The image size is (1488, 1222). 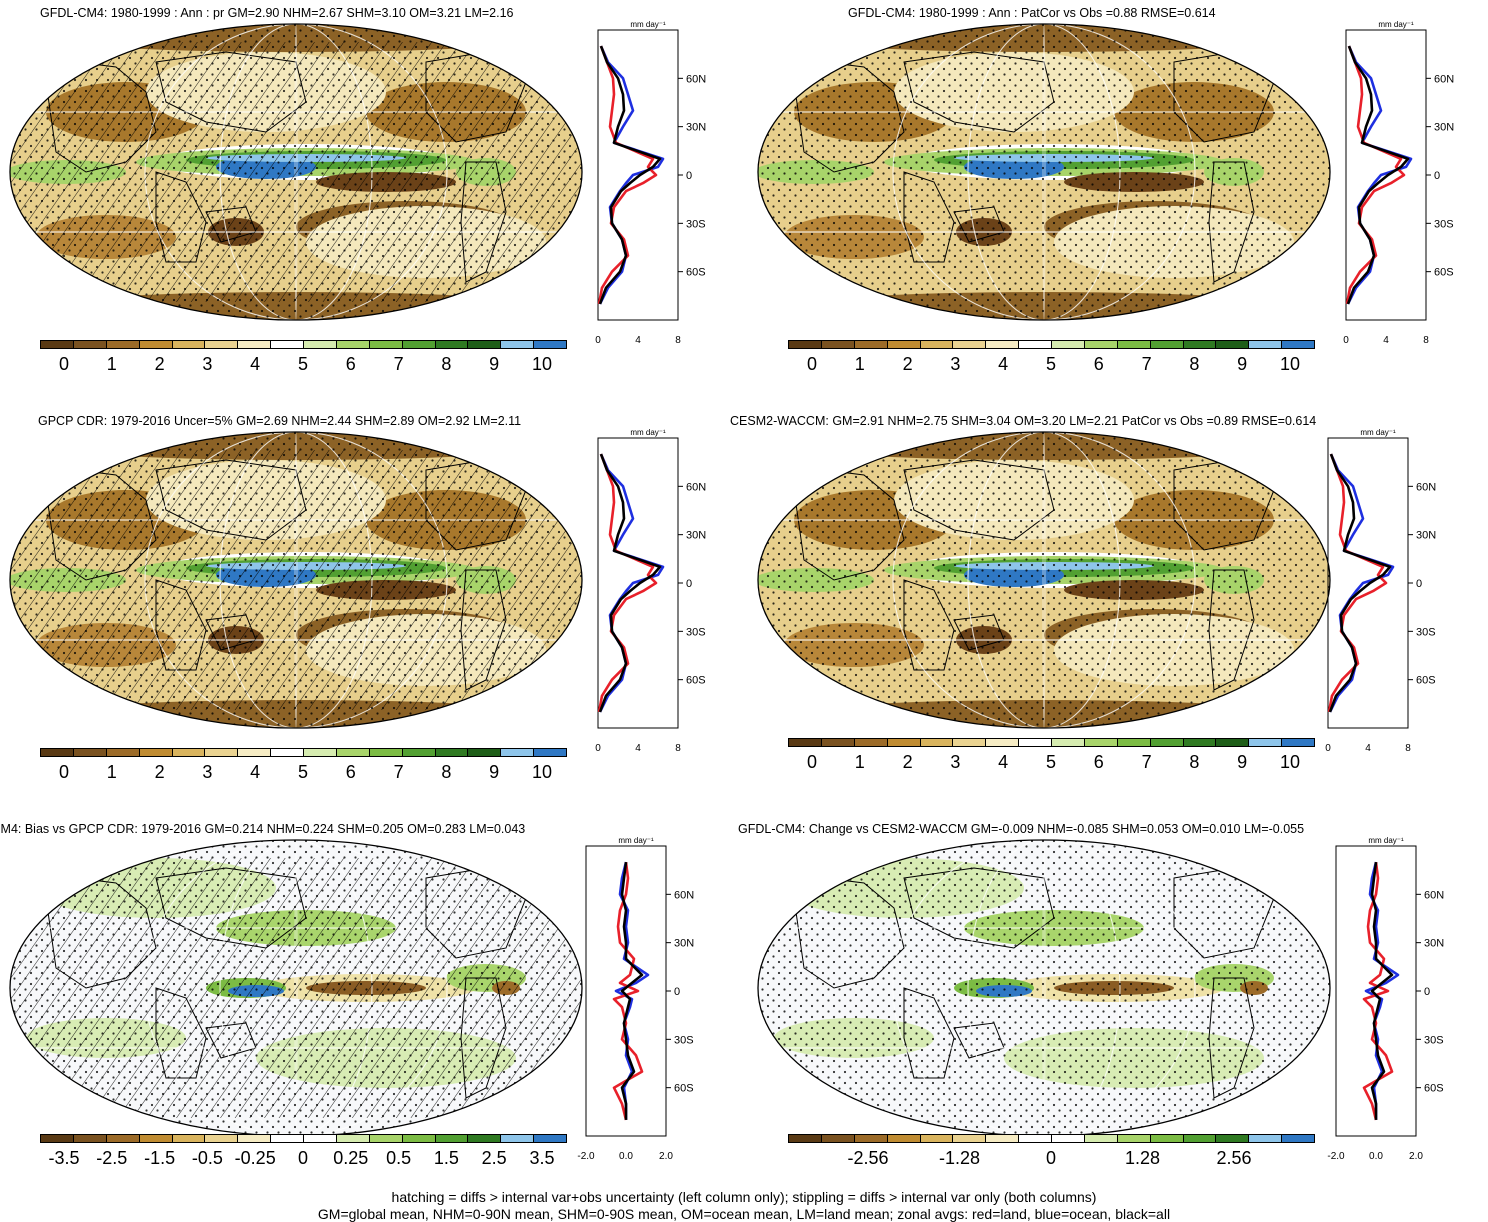 What do you see at coordinates (1378, 175) in the screenshot?
I see `all-mean-line` at bounding box center [1378, 175].